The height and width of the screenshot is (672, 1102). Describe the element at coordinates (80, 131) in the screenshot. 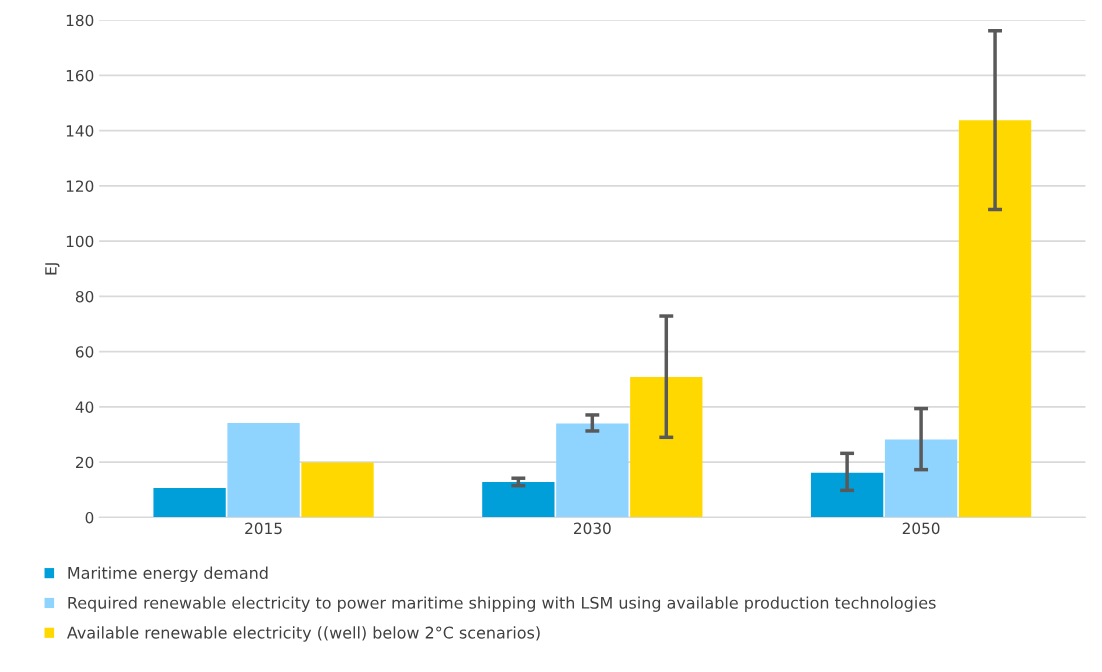

I see `y-tick-label: 140` at that location.